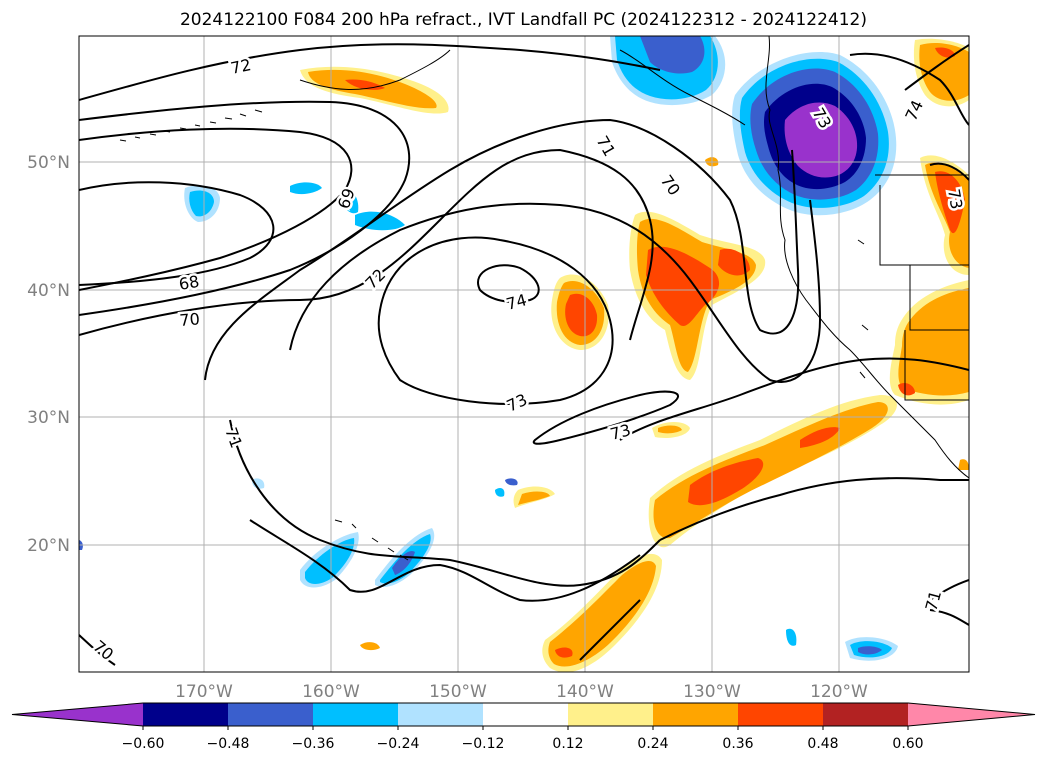 This screenshot has height=765, width=1047. Describe the element at coordinates (331, 692) in the screenshot. I see `lon-label-160w: 160°W` at that location.